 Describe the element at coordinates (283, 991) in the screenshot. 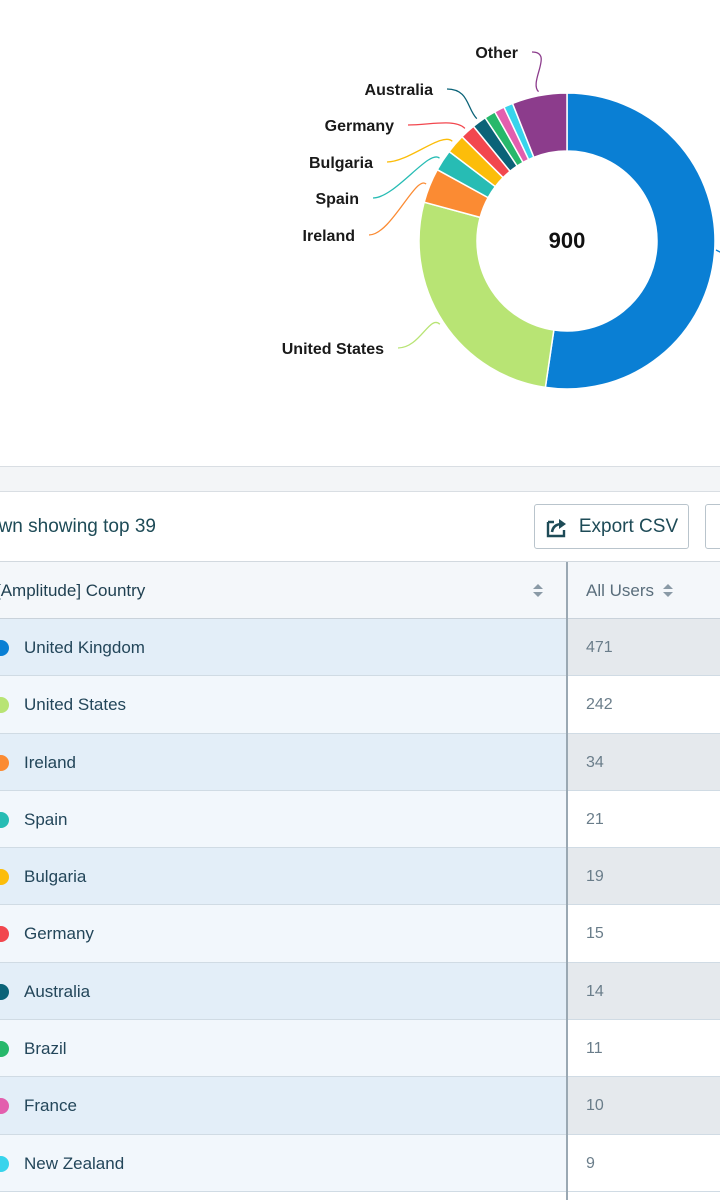

I see `country-cell: Australia` at that location.